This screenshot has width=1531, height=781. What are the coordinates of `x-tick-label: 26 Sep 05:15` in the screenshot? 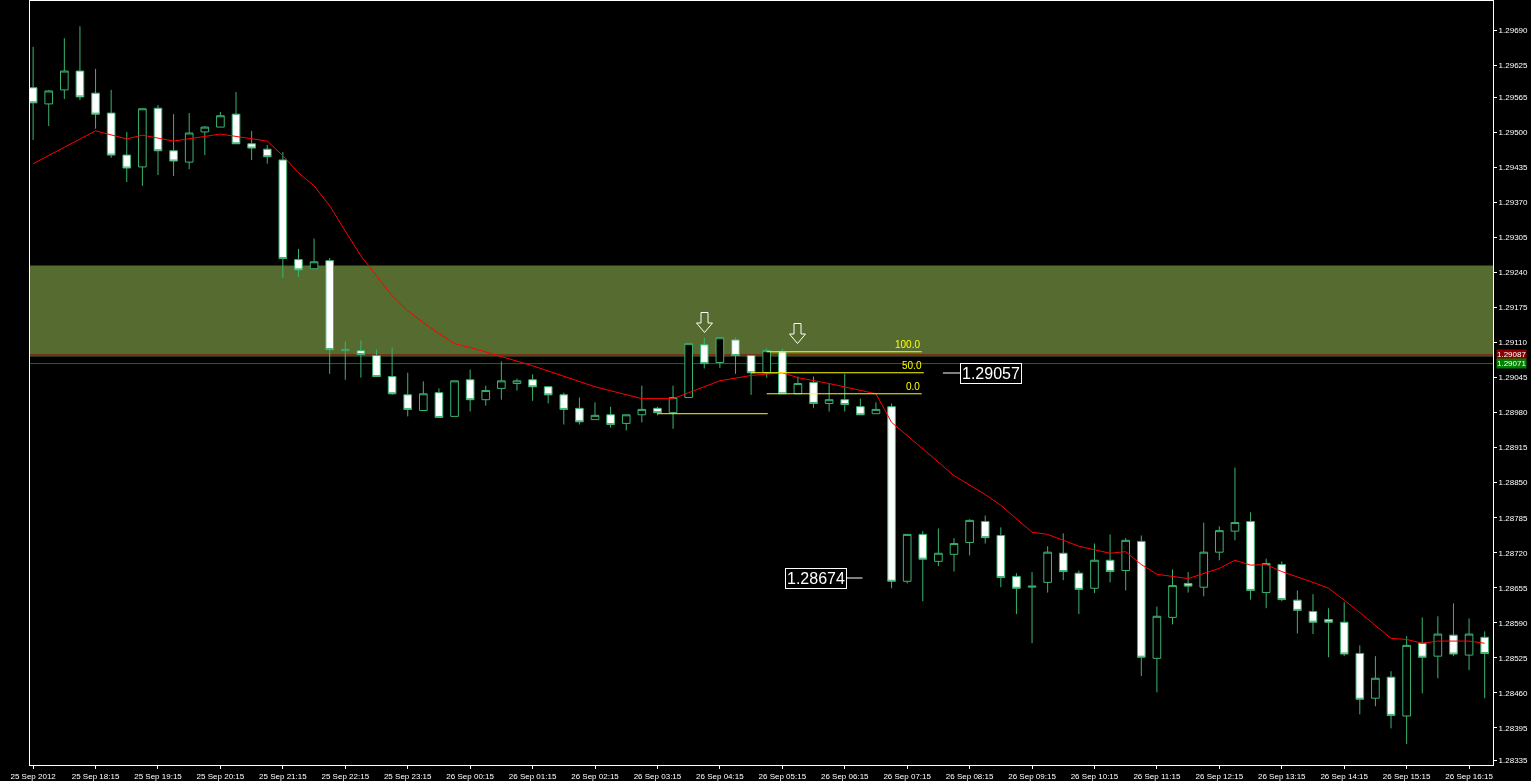 It's located at (782, 776).